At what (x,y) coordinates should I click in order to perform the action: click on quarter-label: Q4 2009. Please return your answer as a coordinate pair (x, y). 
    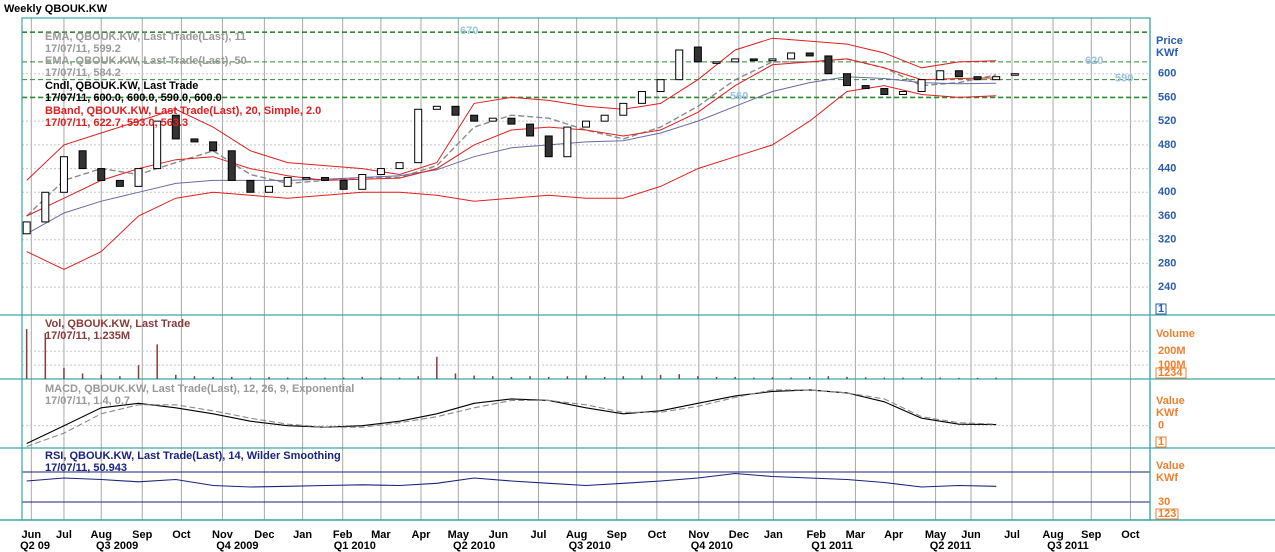
    Looking at the image, I should click on (237, 546).